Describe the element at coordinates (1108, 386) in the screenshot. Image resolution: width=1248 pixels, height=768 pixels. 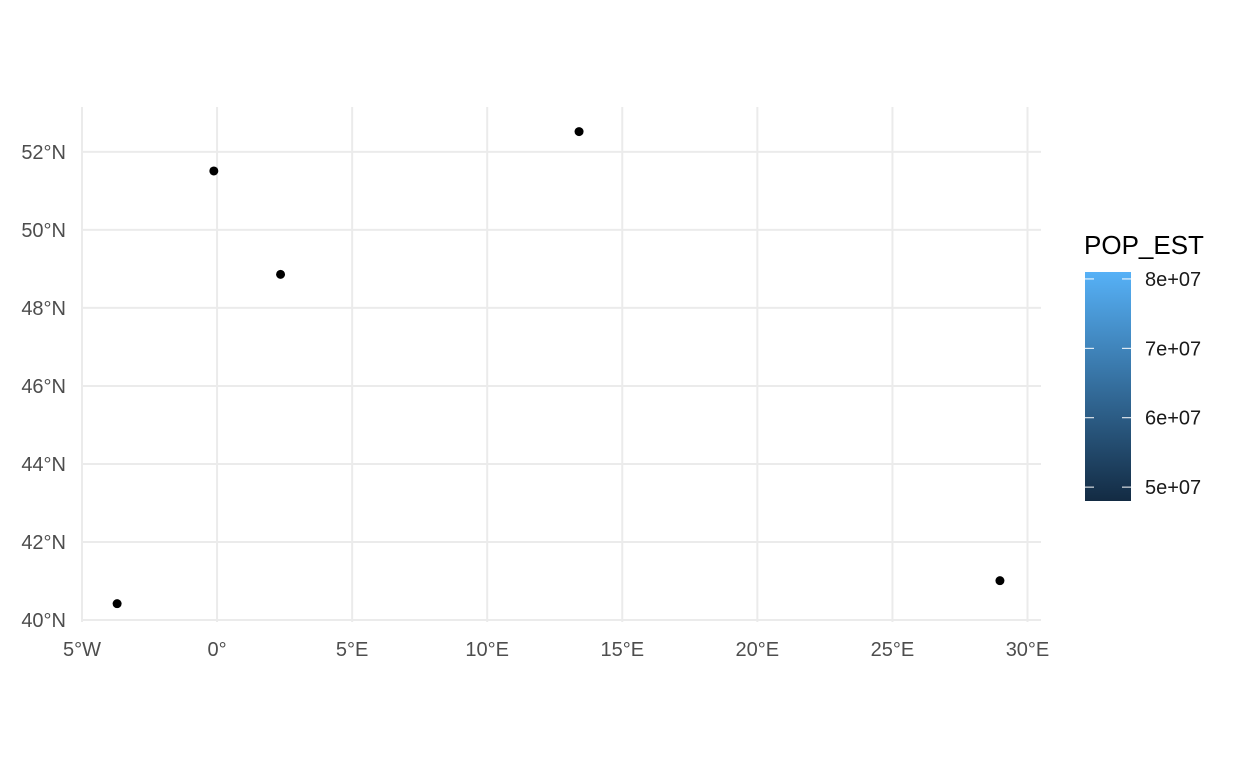
I see `colorbar` at that location.